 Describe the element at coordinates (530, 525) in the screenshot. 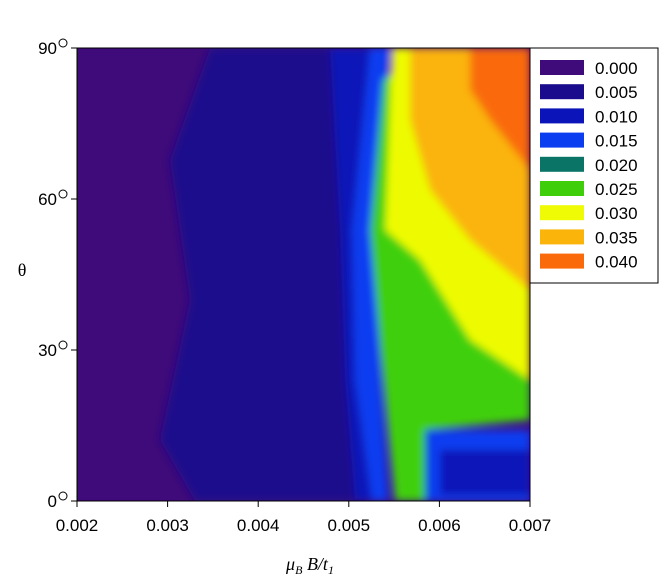

I see `x-tick-label: 0.007` at that location.